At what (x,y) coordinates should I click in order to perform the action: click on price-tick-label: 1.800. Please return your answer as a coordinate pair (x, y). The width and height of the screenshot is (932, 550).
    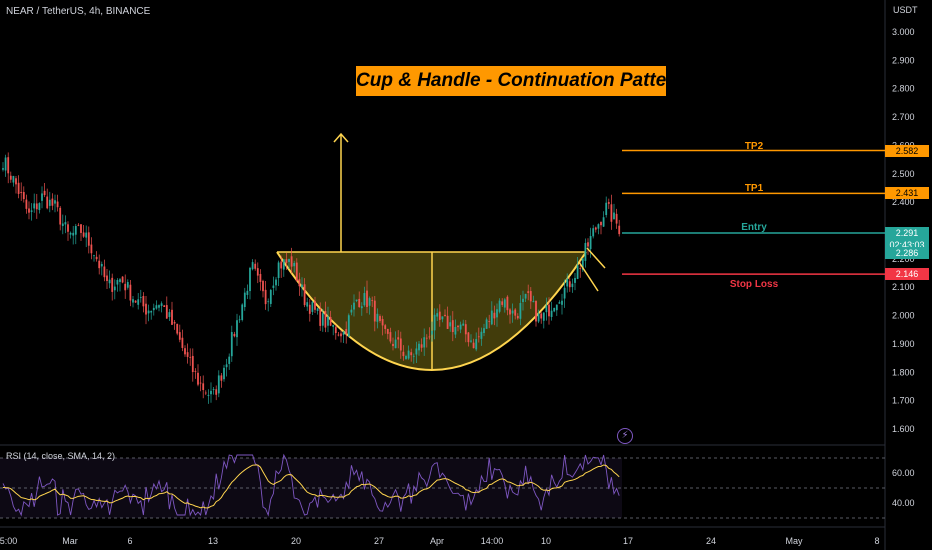
    Looking at the image, I should click on (903, 372).